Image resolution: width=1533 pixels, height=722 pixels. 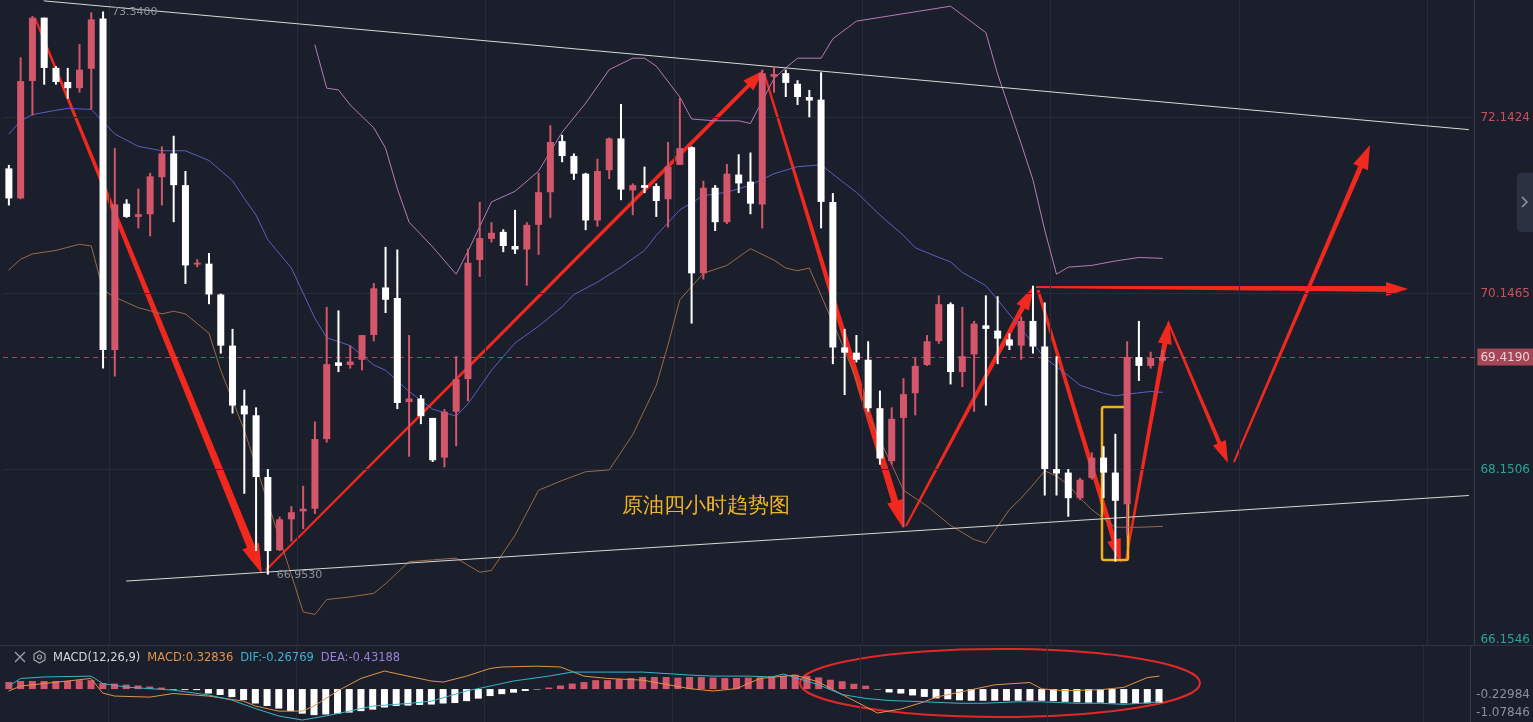 I want to click on y-tick-label: -1.07846, so click(x=1503, y=711).